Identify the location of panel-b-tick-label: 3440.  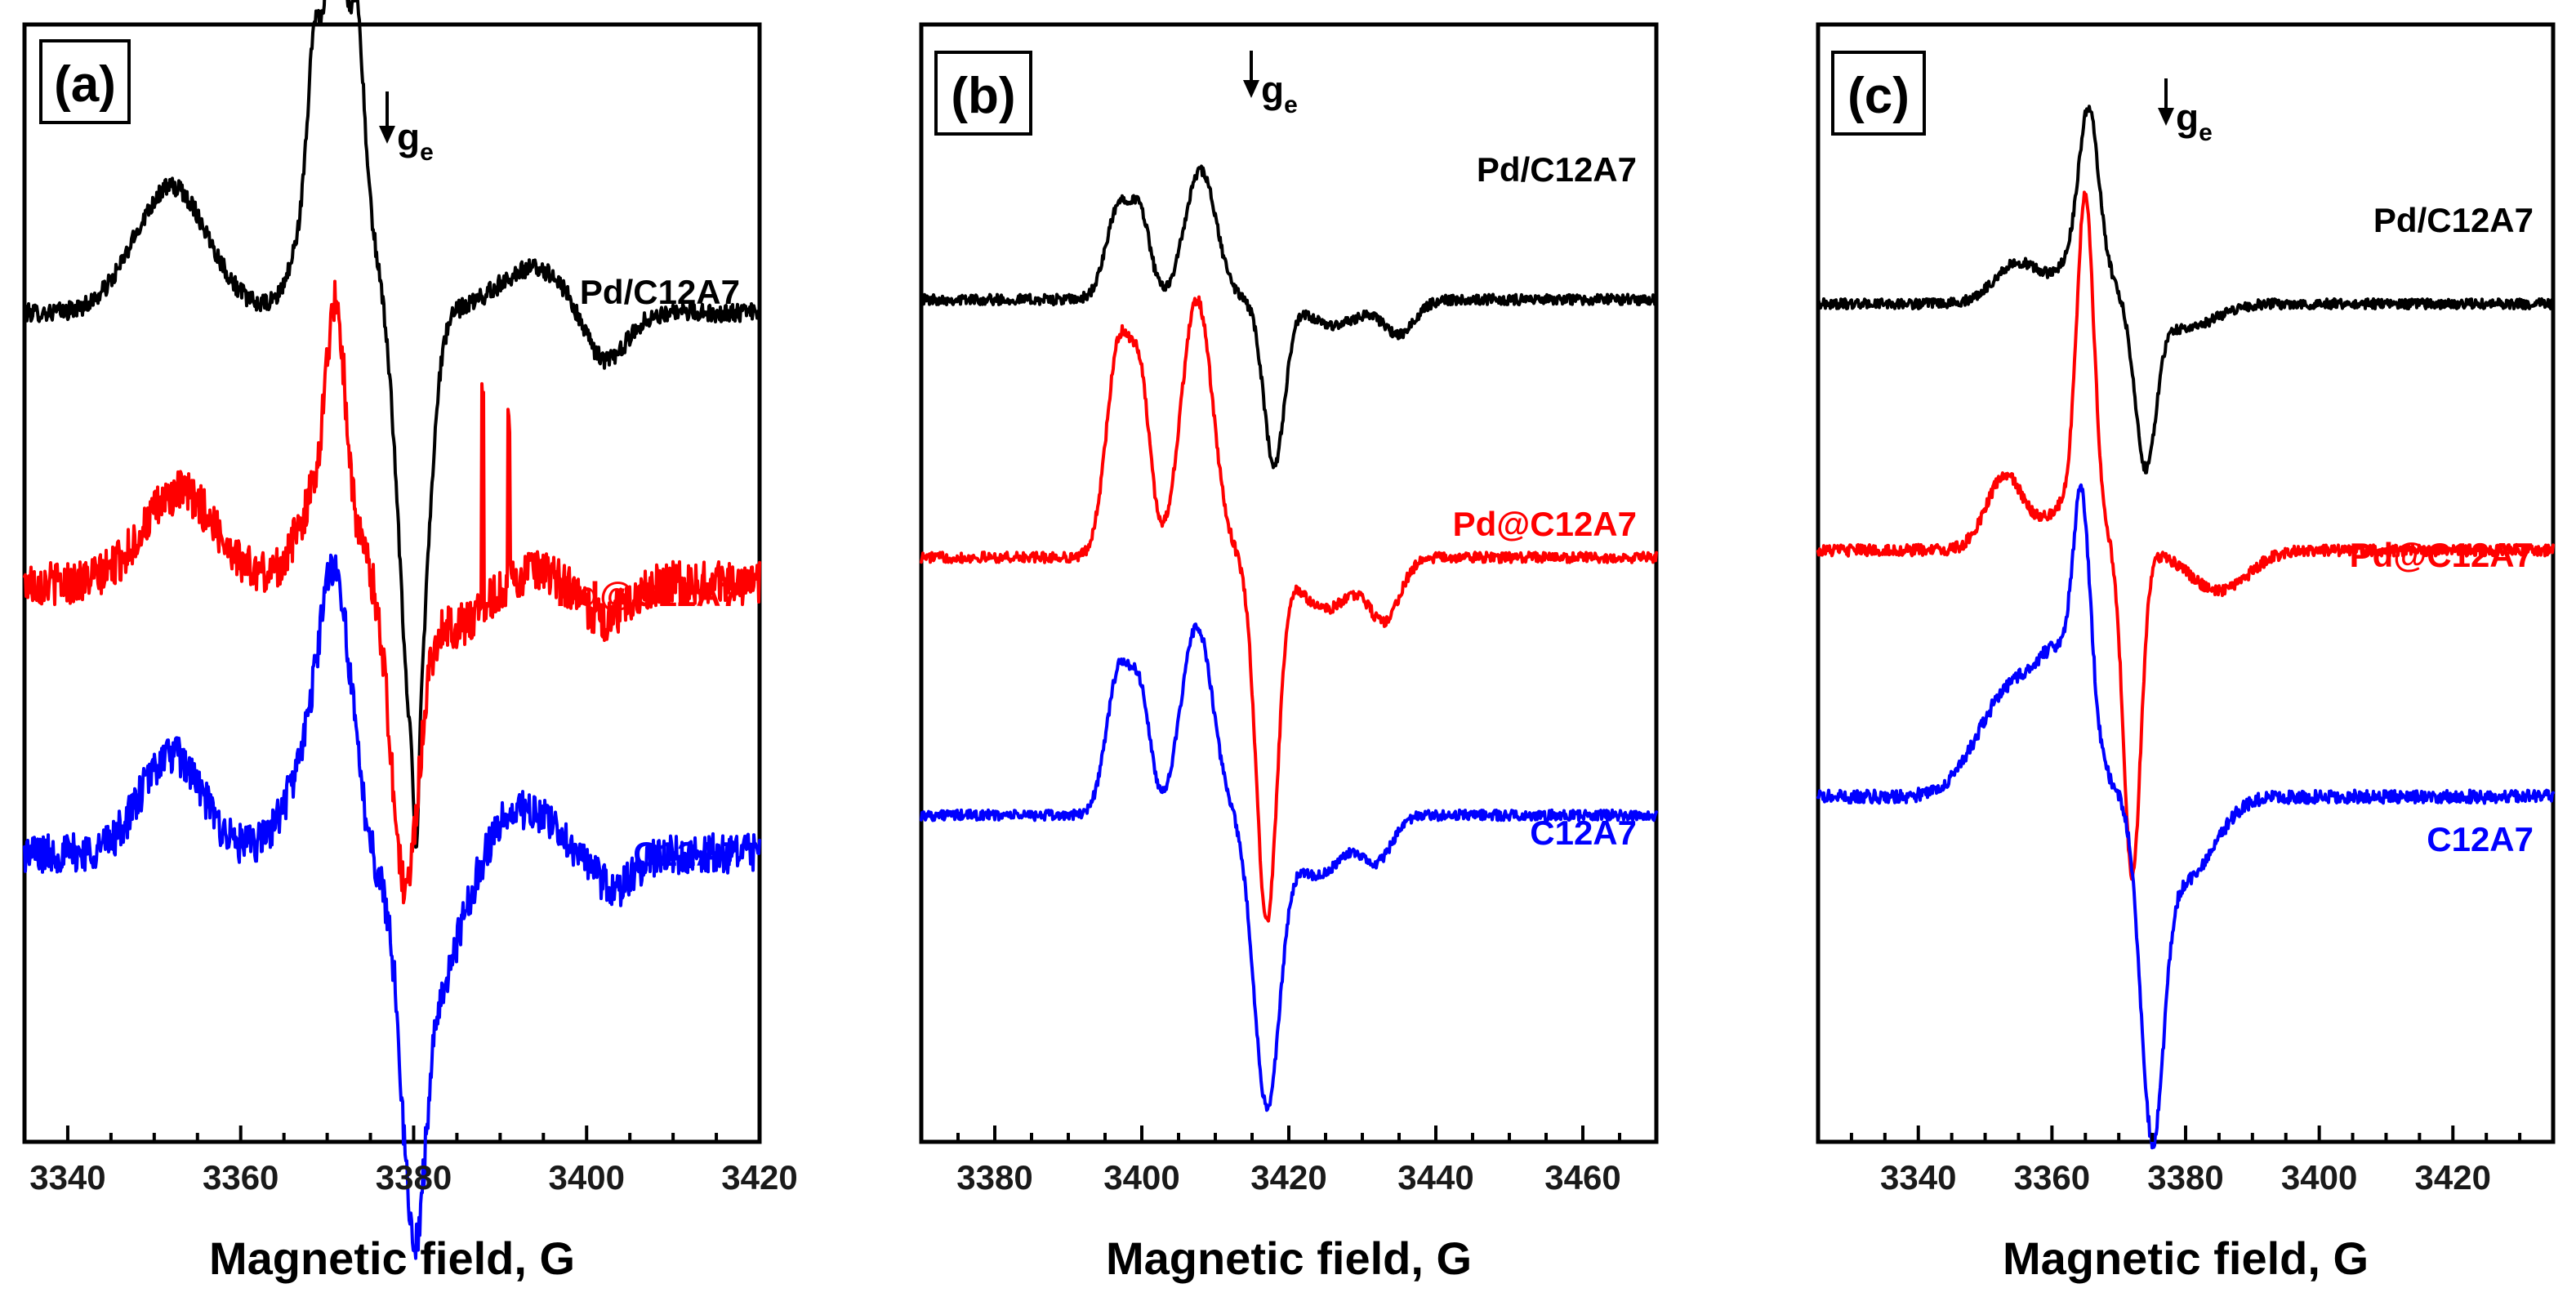
(1435, 1177).